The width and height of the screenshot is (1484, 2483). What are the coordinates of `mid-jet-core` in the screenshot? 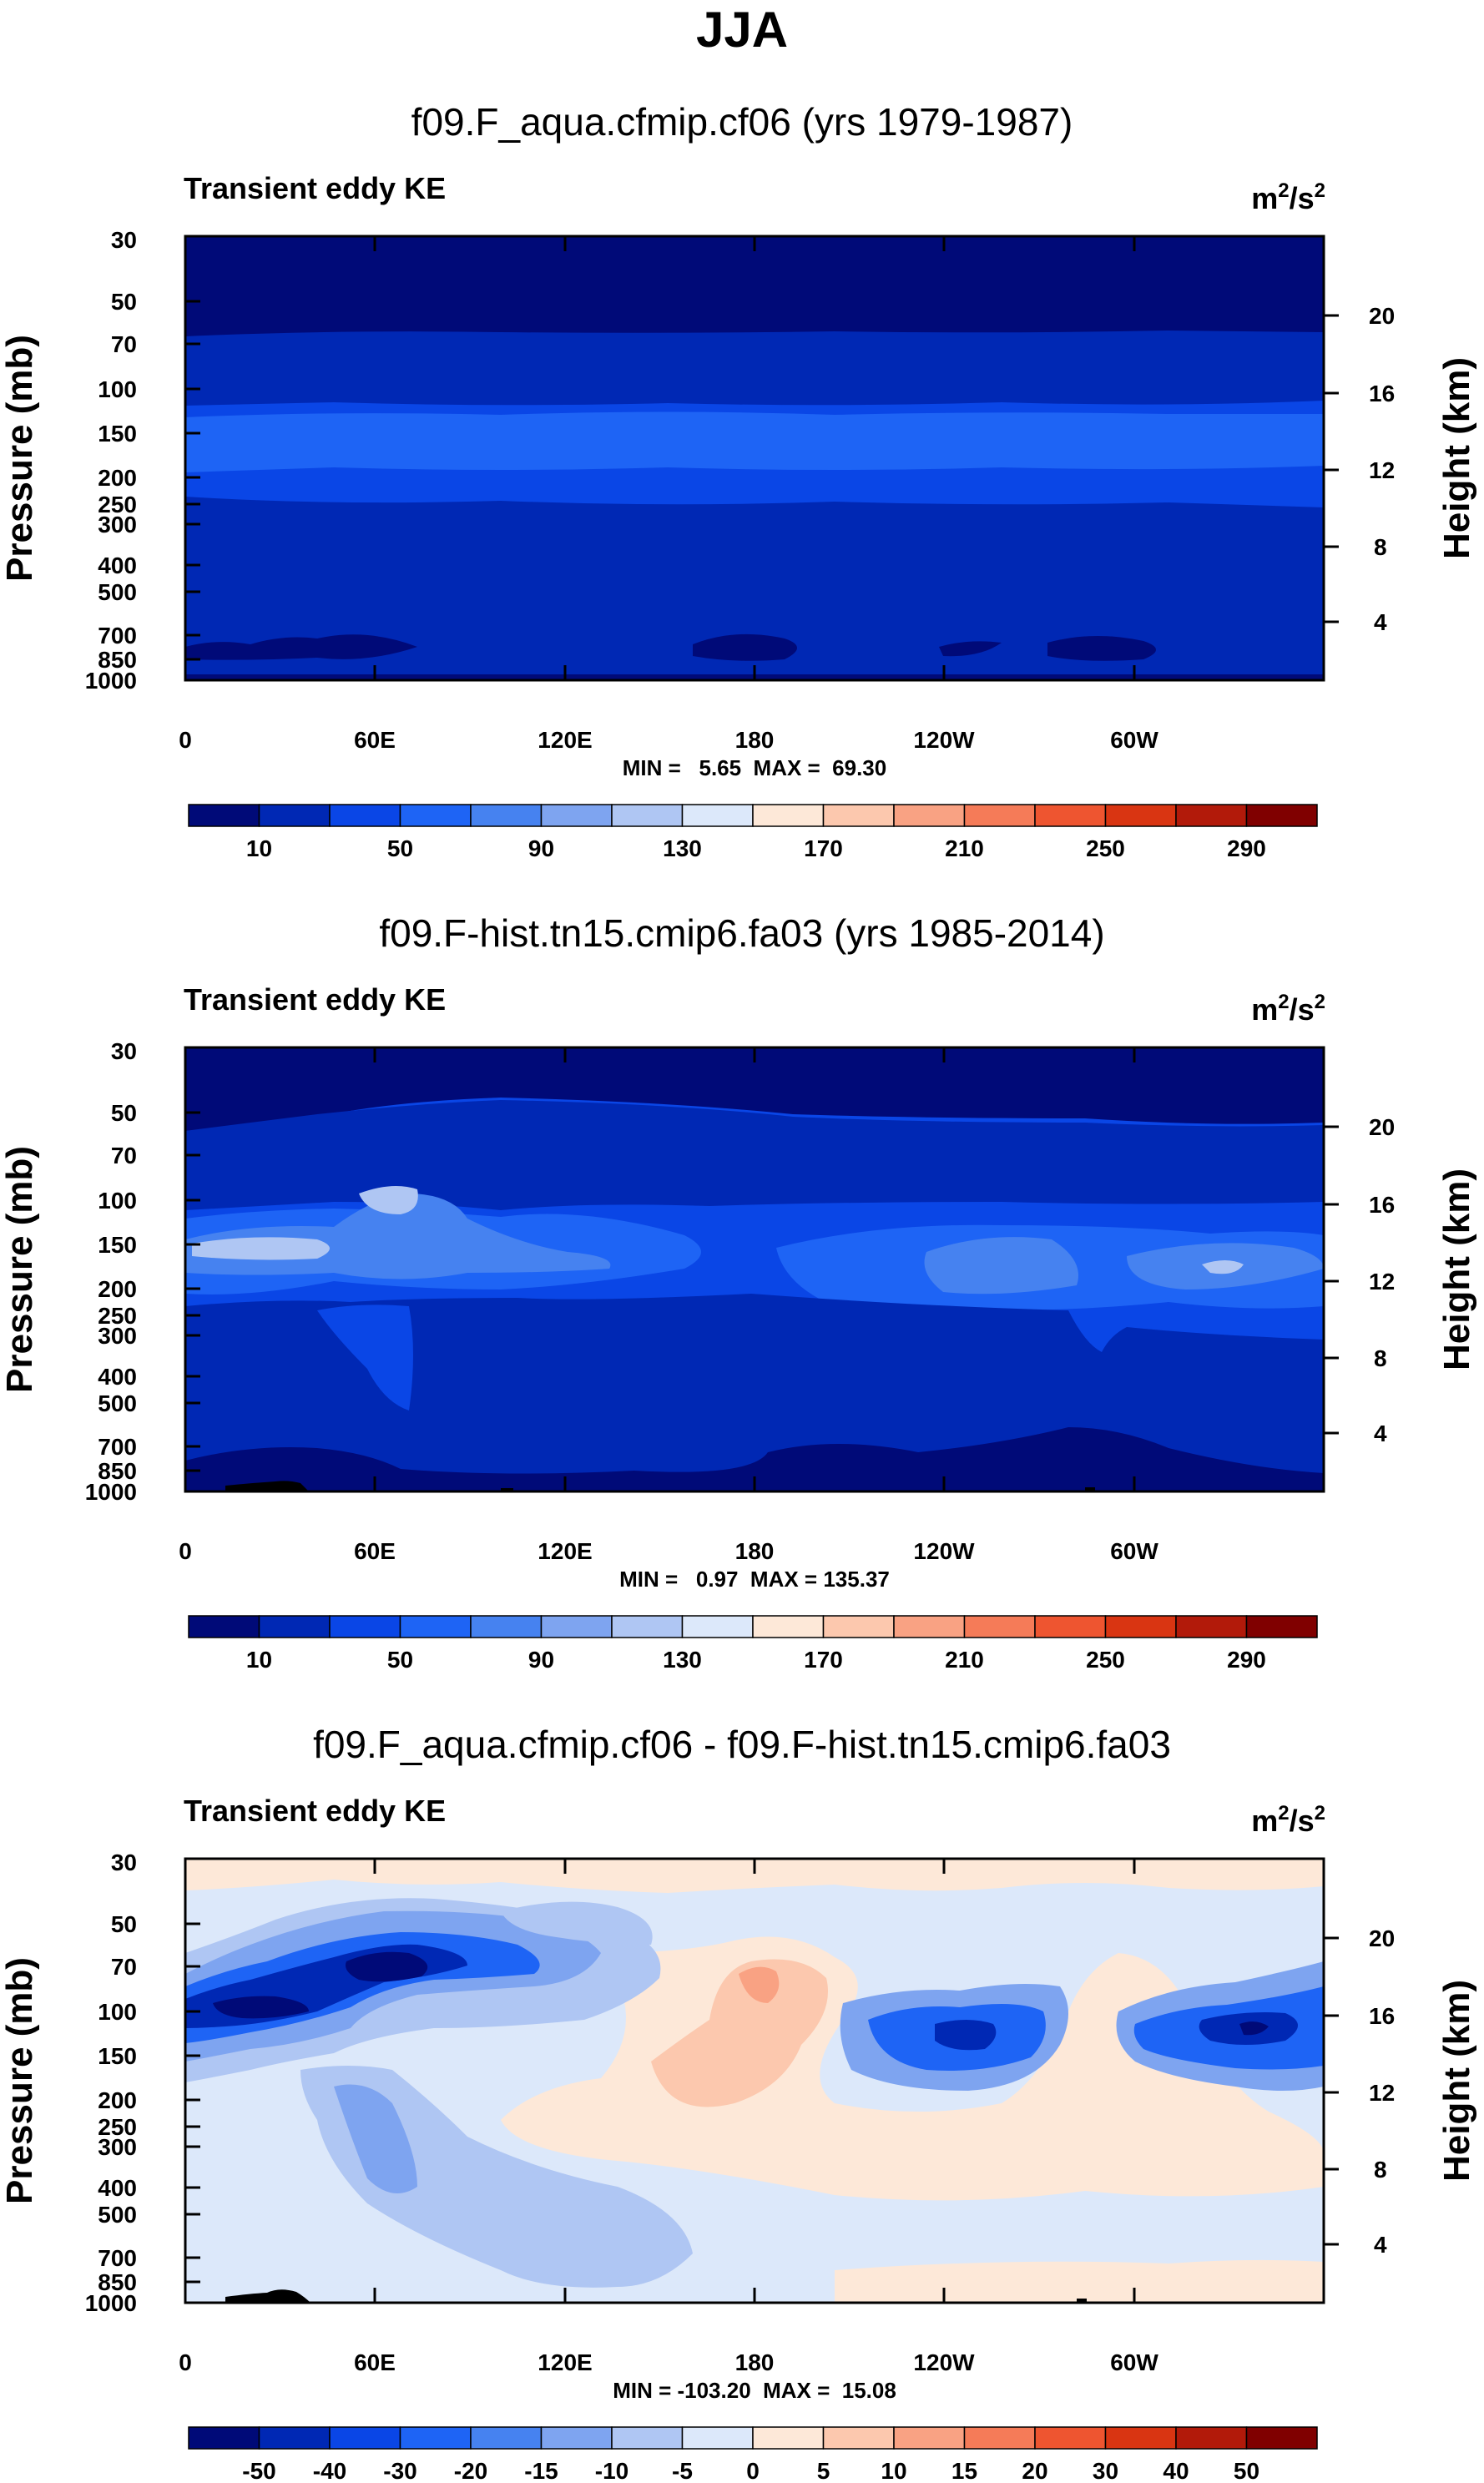 It's located at (966, 2035).